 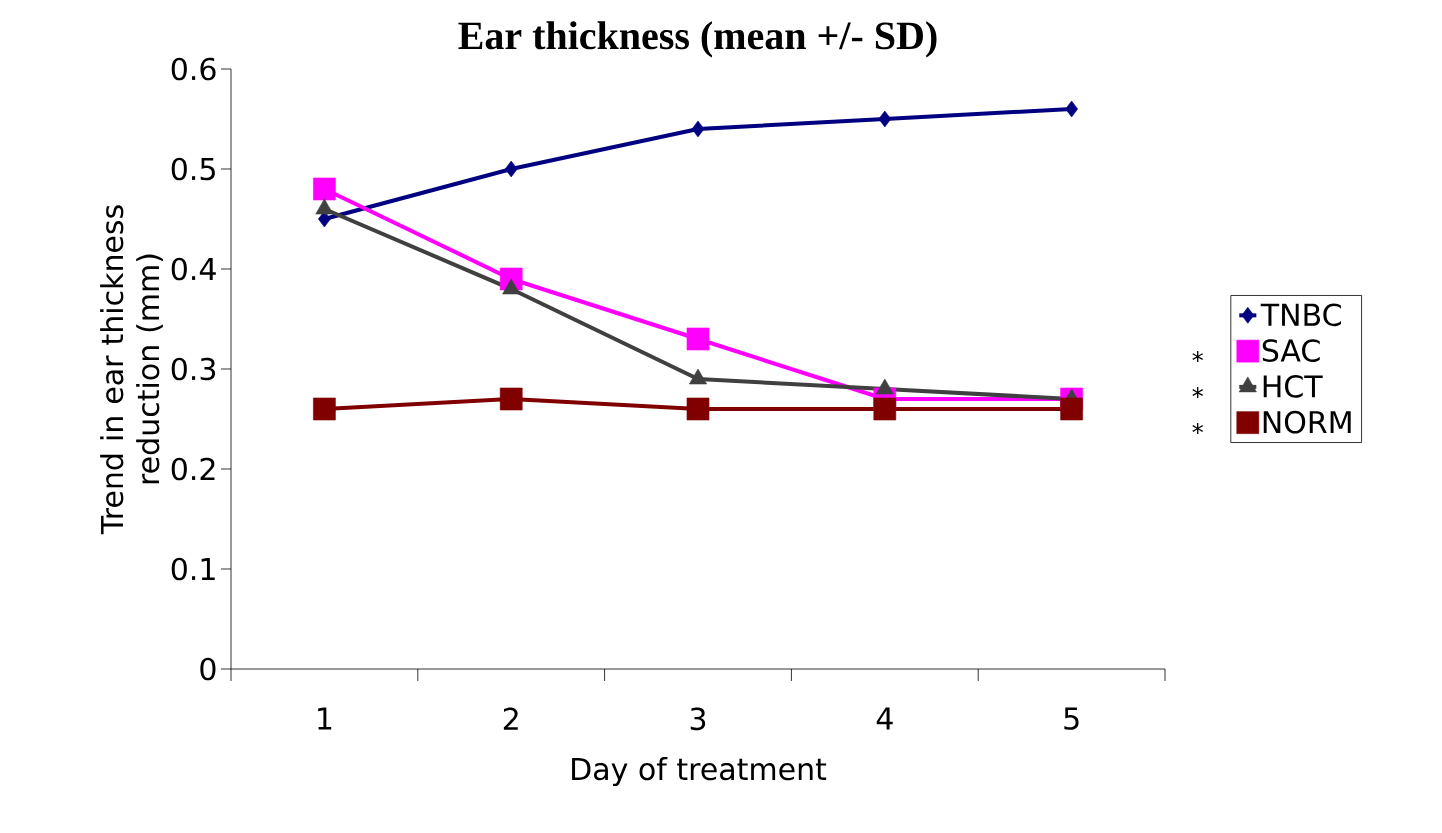 What do you see at coordinates (193, 569) in the screenshot?
I see `y-tick-label: 0.1` at bounding box center [193, 569].